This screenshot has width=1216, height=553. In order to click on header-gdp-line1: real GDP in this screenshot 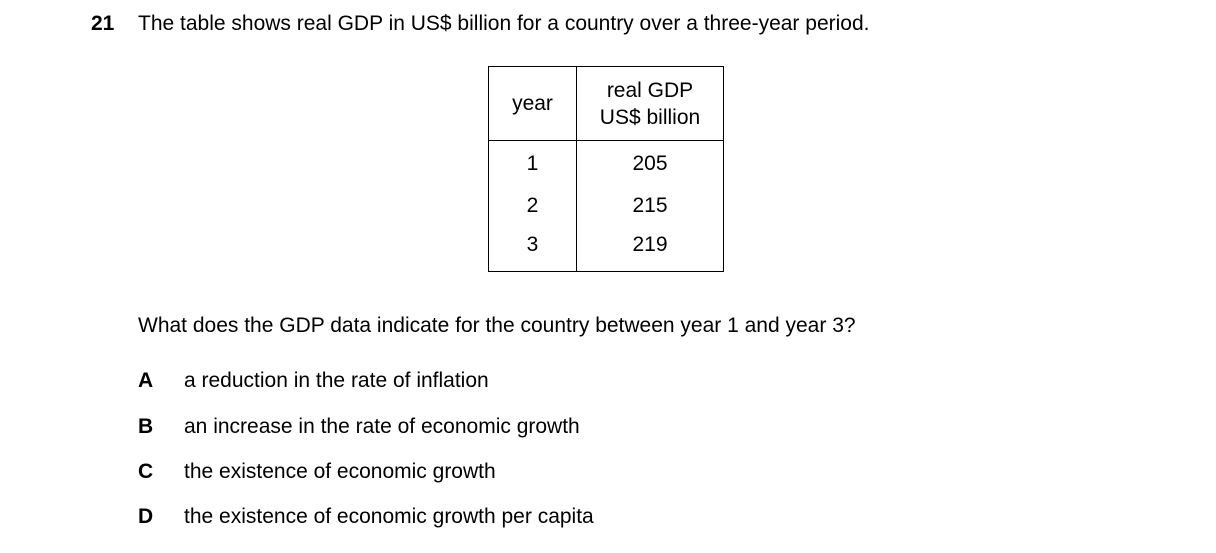, I will do `click(650, 90)`.